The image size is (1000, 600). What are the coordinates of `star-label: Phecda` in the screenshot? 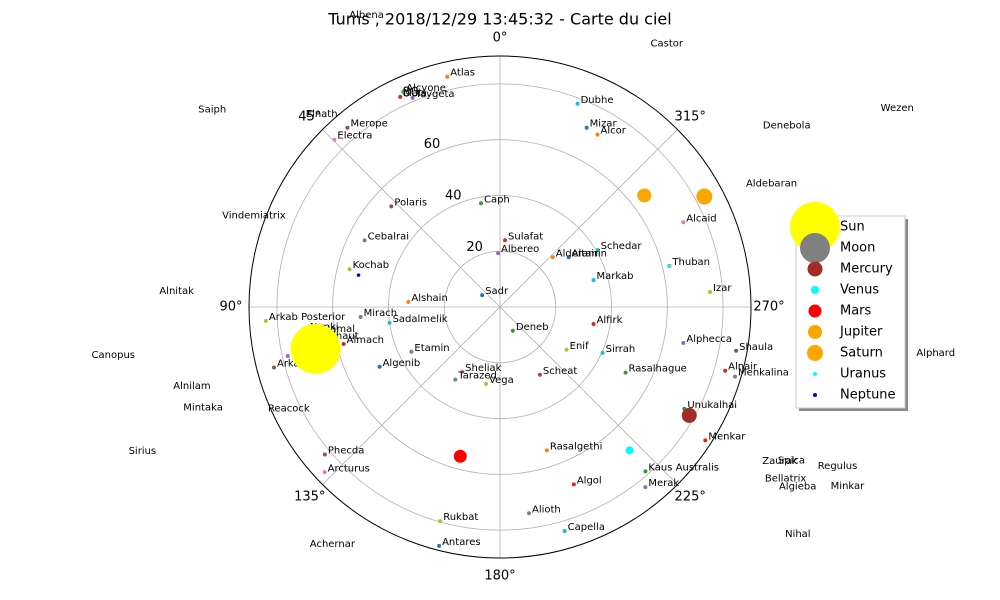 It's located at (346, 450).